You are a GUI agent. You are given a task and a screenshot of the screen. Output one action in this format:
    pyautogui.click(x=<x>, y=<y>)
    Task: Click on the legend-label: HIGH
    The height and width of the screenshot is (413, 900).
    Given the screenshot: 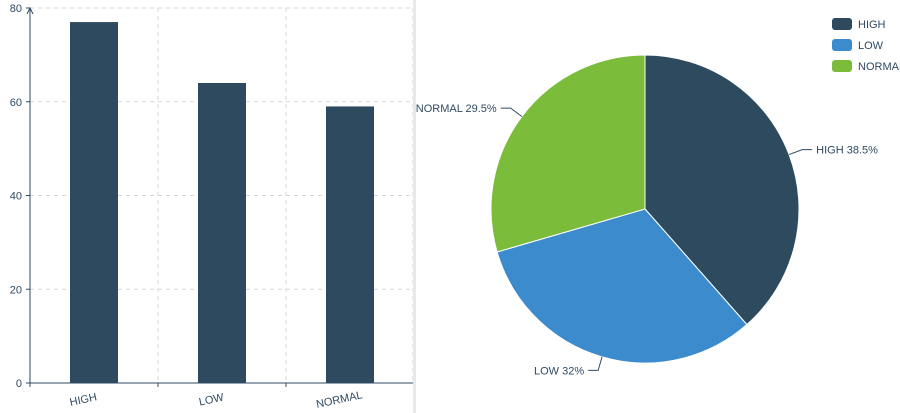 What is the action you would take?
    pyautogui.click(x=872, y=25)
    